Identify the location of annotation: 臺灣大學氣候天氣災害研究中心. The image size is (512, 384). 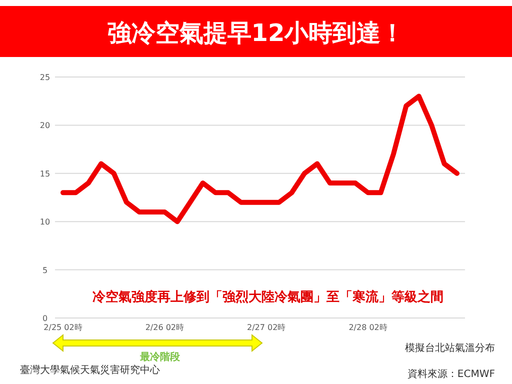
(90, 370).